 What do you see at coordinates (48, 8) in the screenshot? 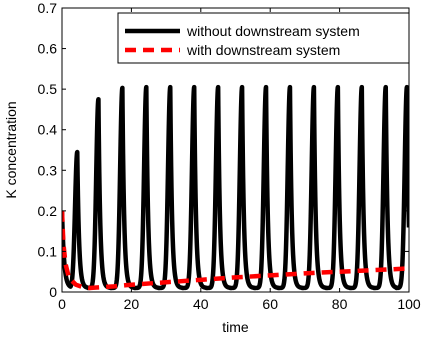
I see `y-tick-label: 0.7` at bounding box center [48, 8].